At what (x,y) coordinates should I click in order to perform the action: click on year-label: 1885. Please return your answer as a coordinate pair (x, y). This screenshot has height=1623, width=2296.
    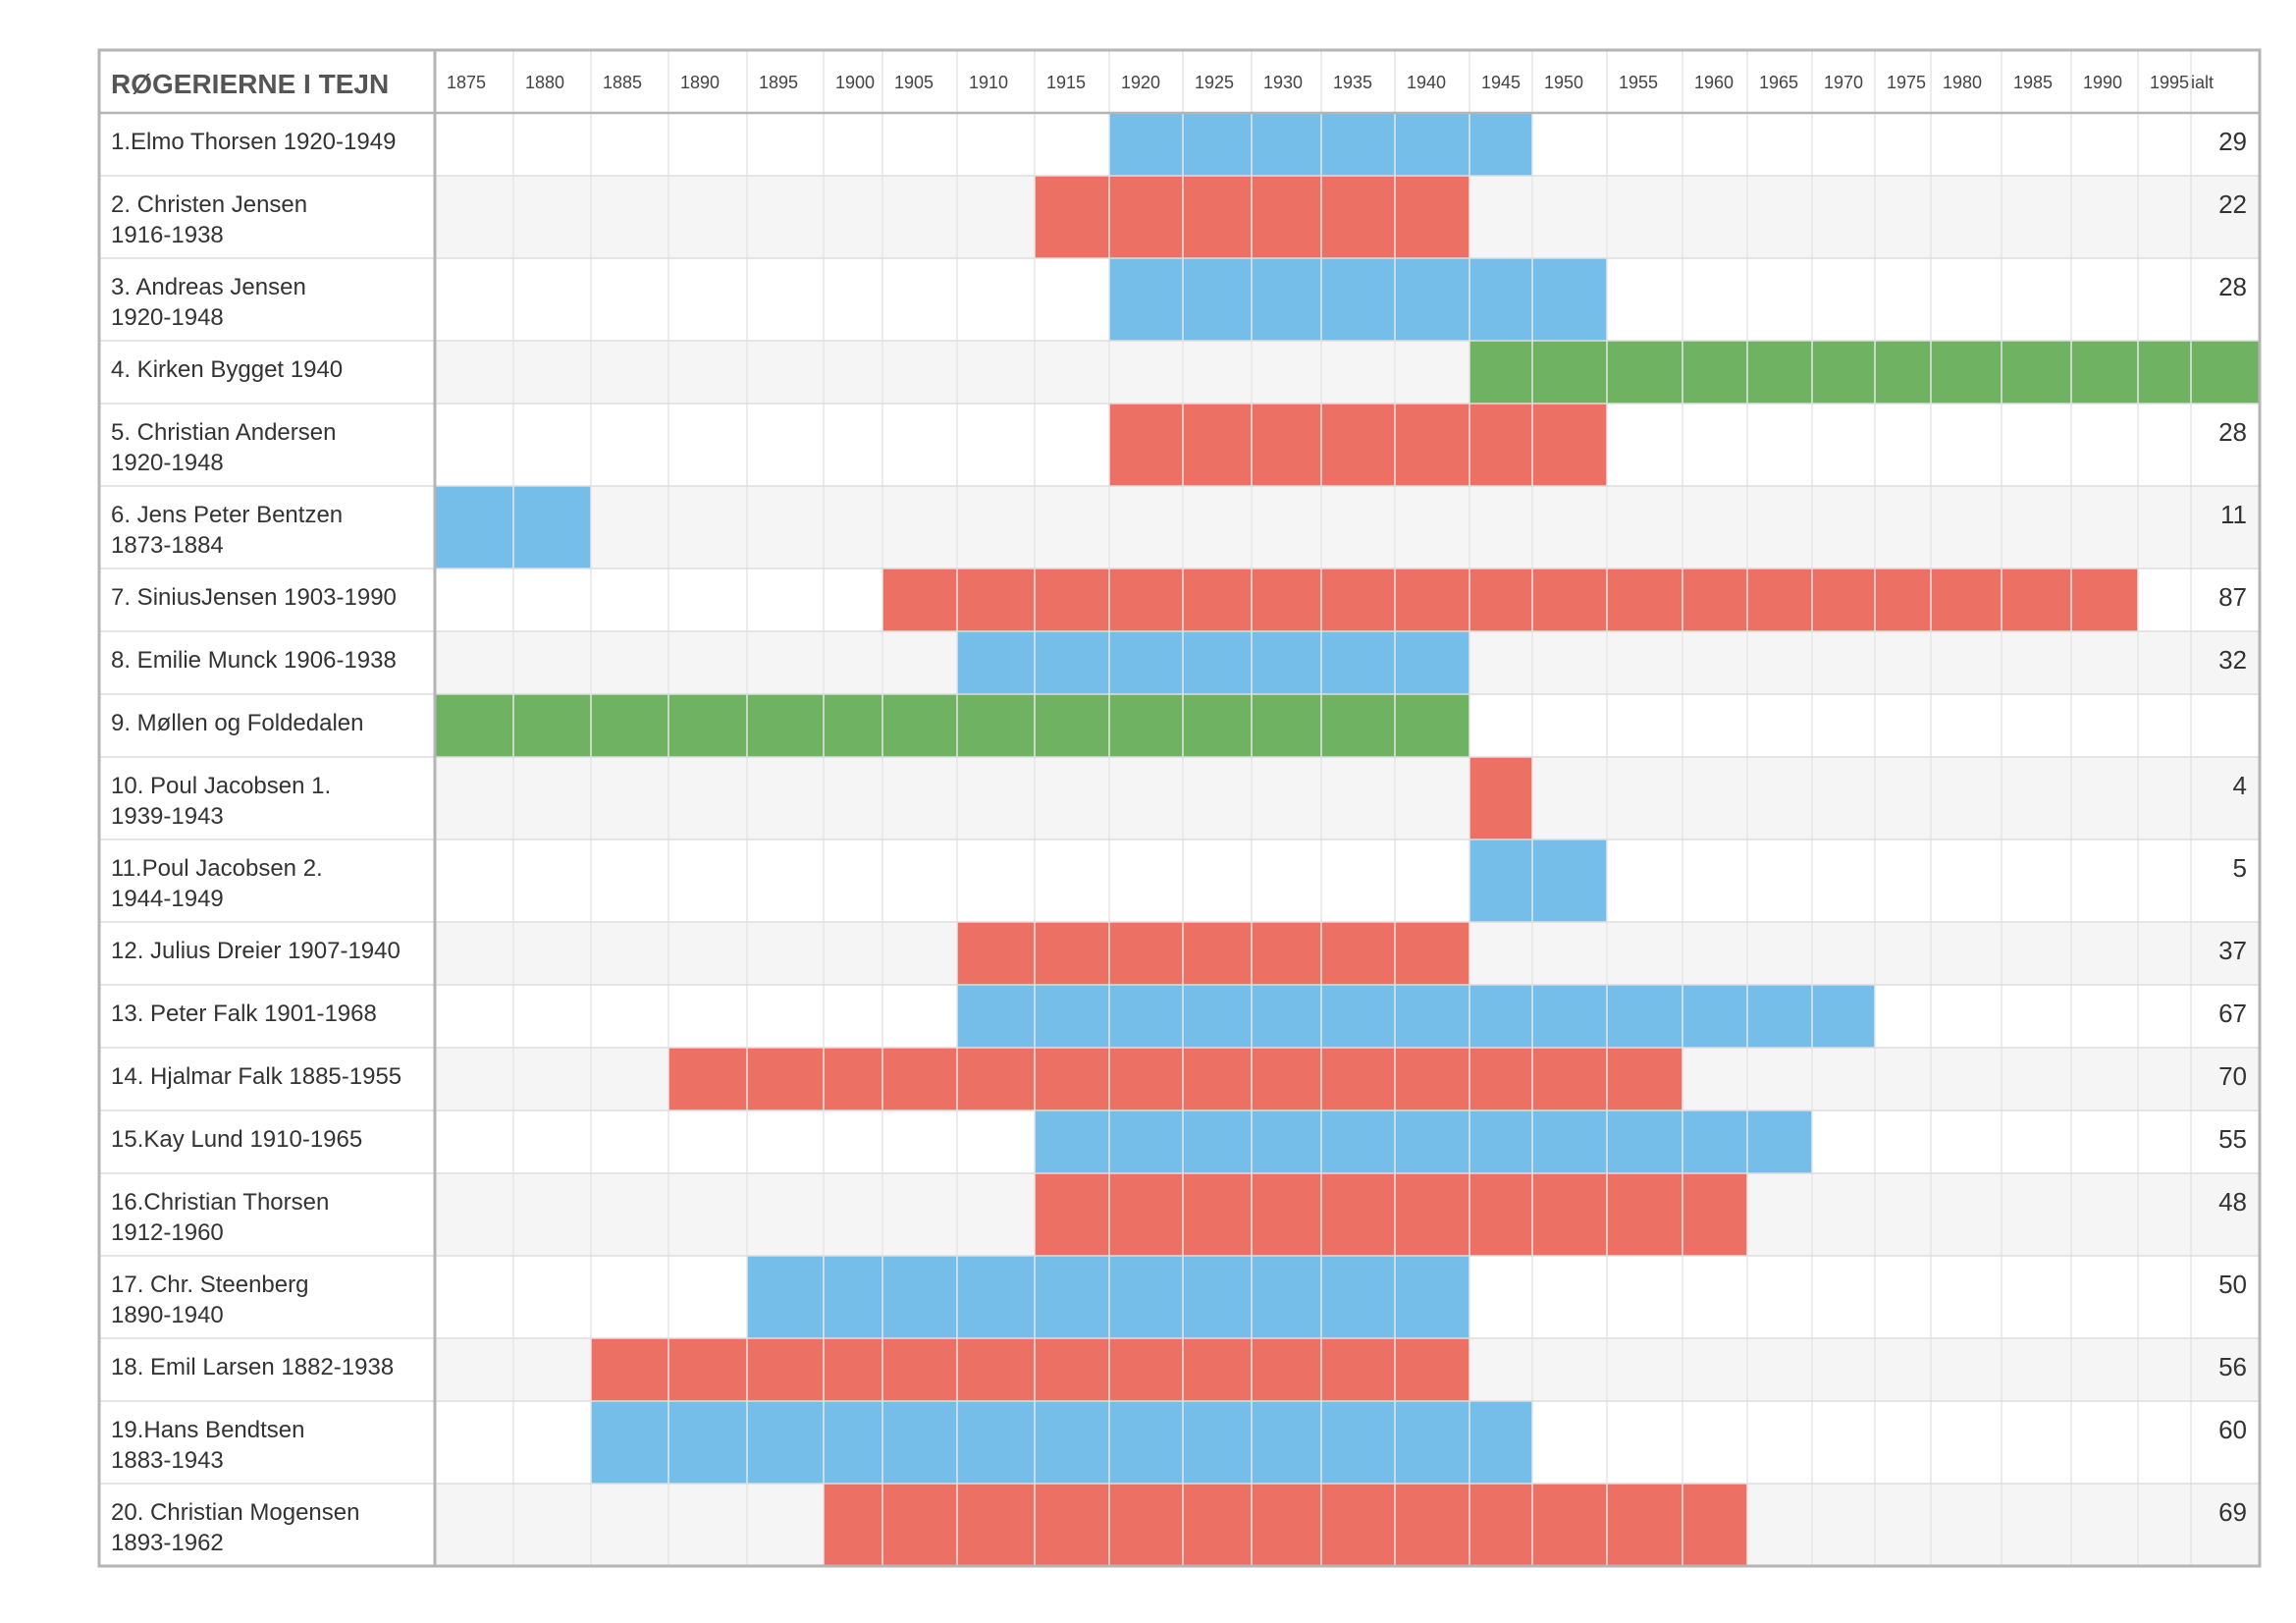
    Looking at the image, I should click on (622, 82).